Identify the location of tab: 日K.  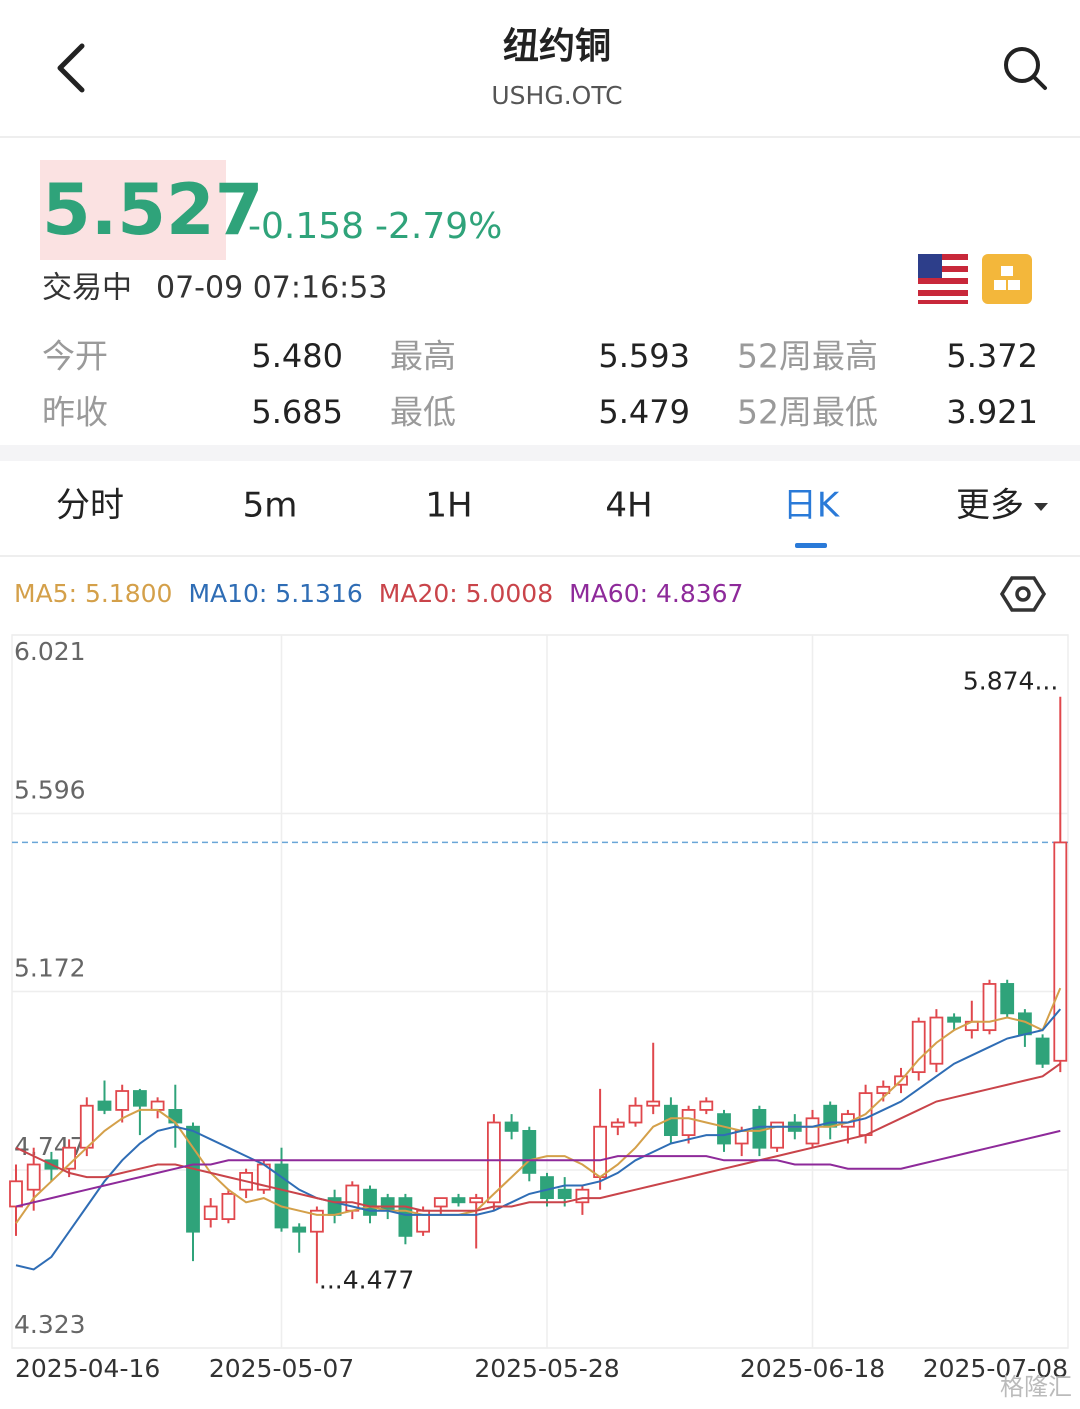
(812, 506).